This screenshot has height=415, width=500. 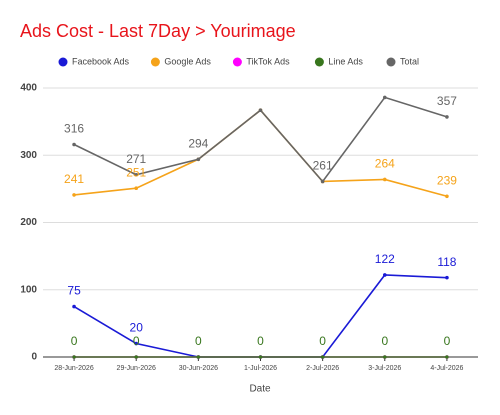 What do you see at coordinates (136, 368) in the screenshot?
I see `x-tick-label: 29-Jun-2026` at bounding box center [136, 368].